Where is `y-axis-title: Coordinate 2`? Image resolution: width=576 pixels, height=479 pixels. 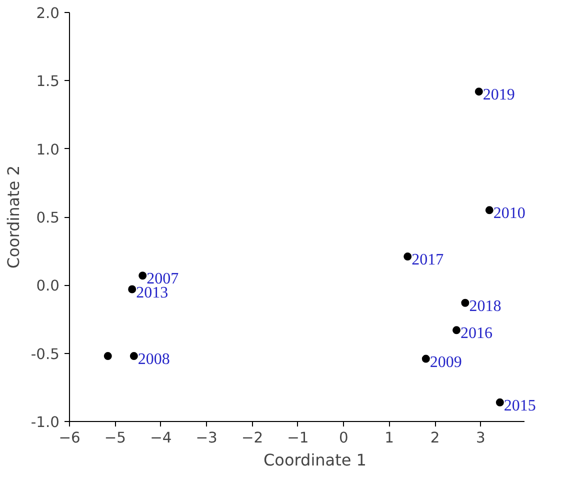
y-axis-title: Coordinate 2 is located at coordinates (13, 217).